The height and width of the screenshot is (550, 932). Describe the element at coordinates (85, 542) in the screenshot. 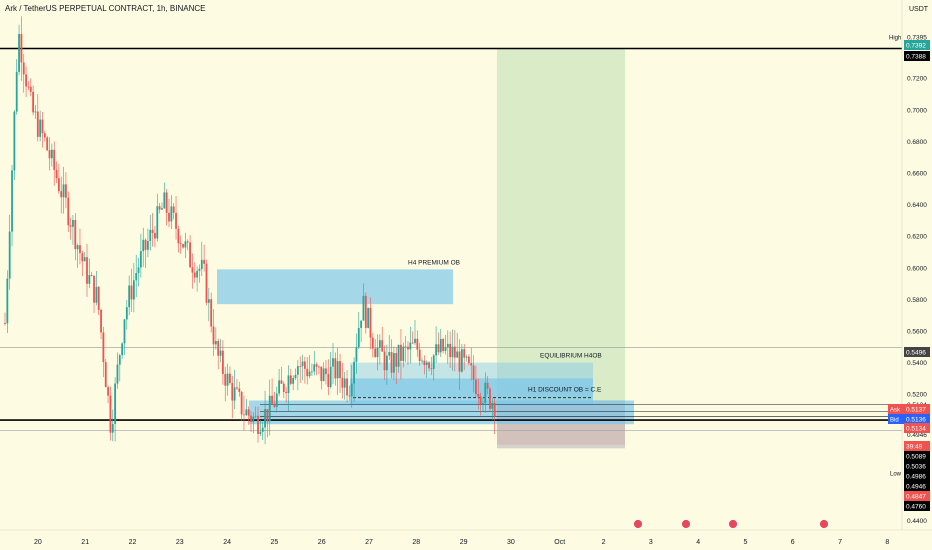

I see `x-tick-label: 21` at that location.